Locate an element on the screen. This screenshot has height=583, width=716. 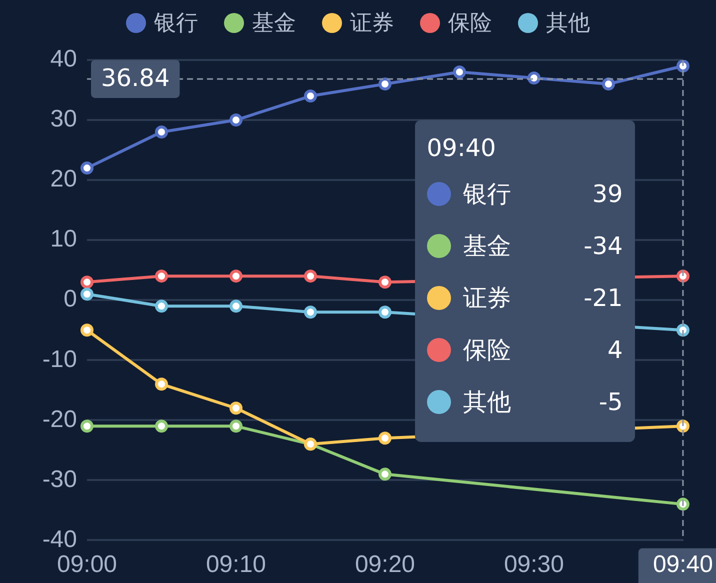
y-tick-label: 30 is located at coordinates (63, 119).